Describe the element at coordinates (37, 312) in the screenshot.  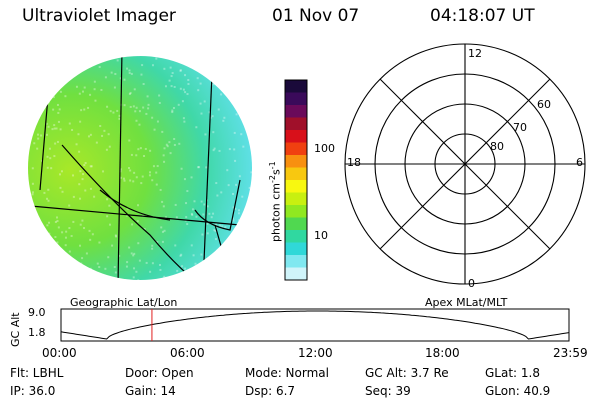
I see `timeline-ymax: 9.0` at that location.